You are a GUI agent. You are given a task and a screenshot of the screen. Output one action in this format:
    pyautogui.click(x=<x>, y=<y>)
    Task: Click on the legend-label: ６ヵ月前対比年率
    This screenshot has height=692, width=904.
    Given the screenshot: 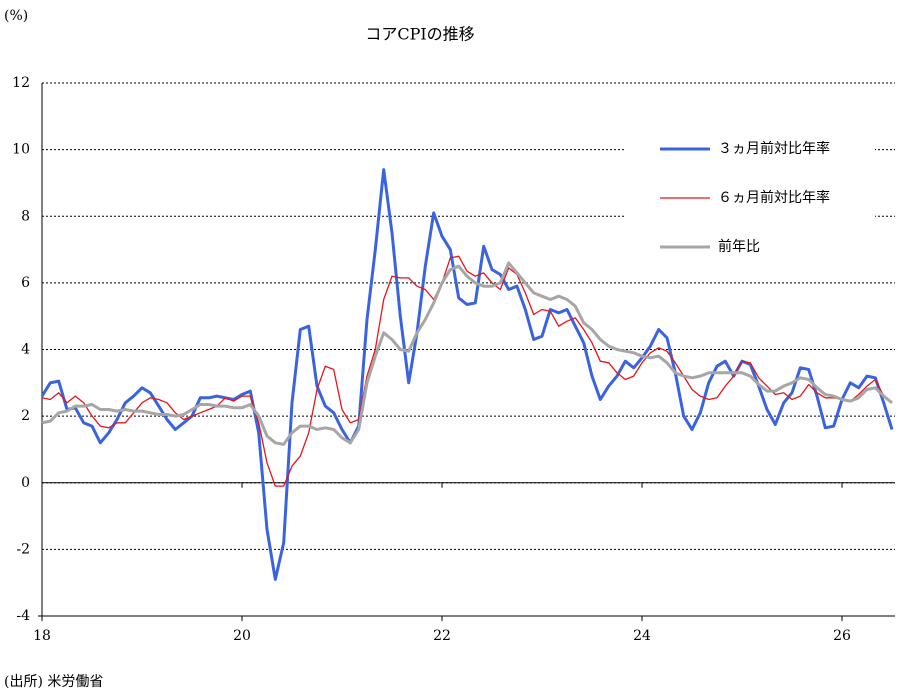 What is the action you would take?
    pyautogui.click(x=774, y=197)
    